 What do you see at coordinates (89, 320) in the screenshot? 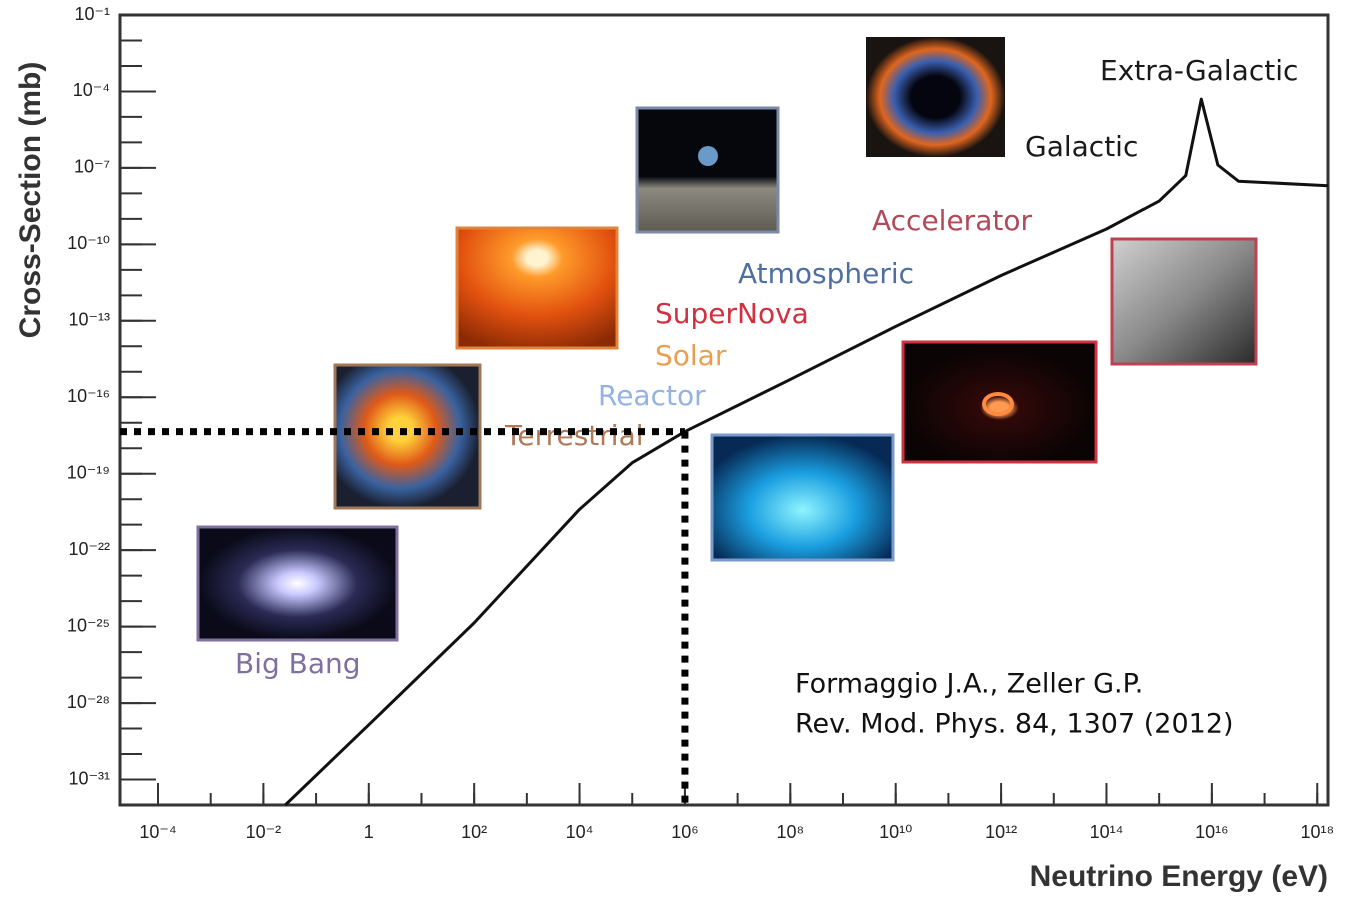
I see `y-tick-label: 10⁻¹³` at bounding box center [89, 320].